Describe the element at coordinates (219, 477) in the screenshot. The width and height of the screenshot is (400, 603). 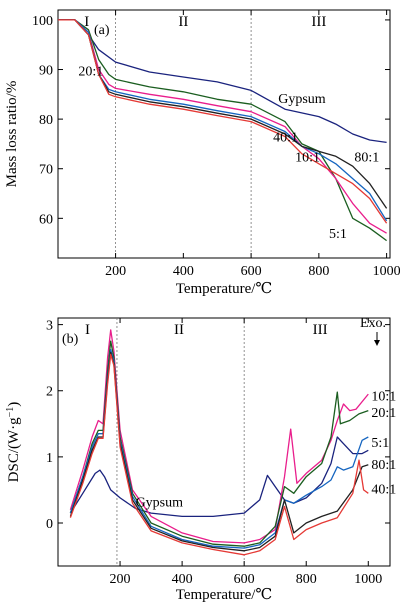
I see `b-series-line-gypsum` at that location.